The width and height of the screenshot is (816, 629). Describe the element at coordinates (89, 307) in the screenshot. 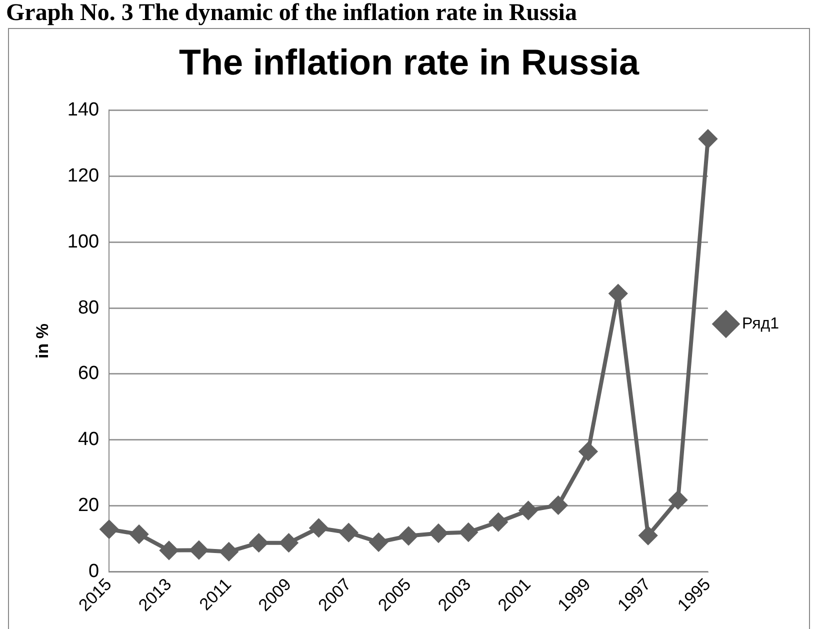

I see `y-tick-label: 80` at that location.